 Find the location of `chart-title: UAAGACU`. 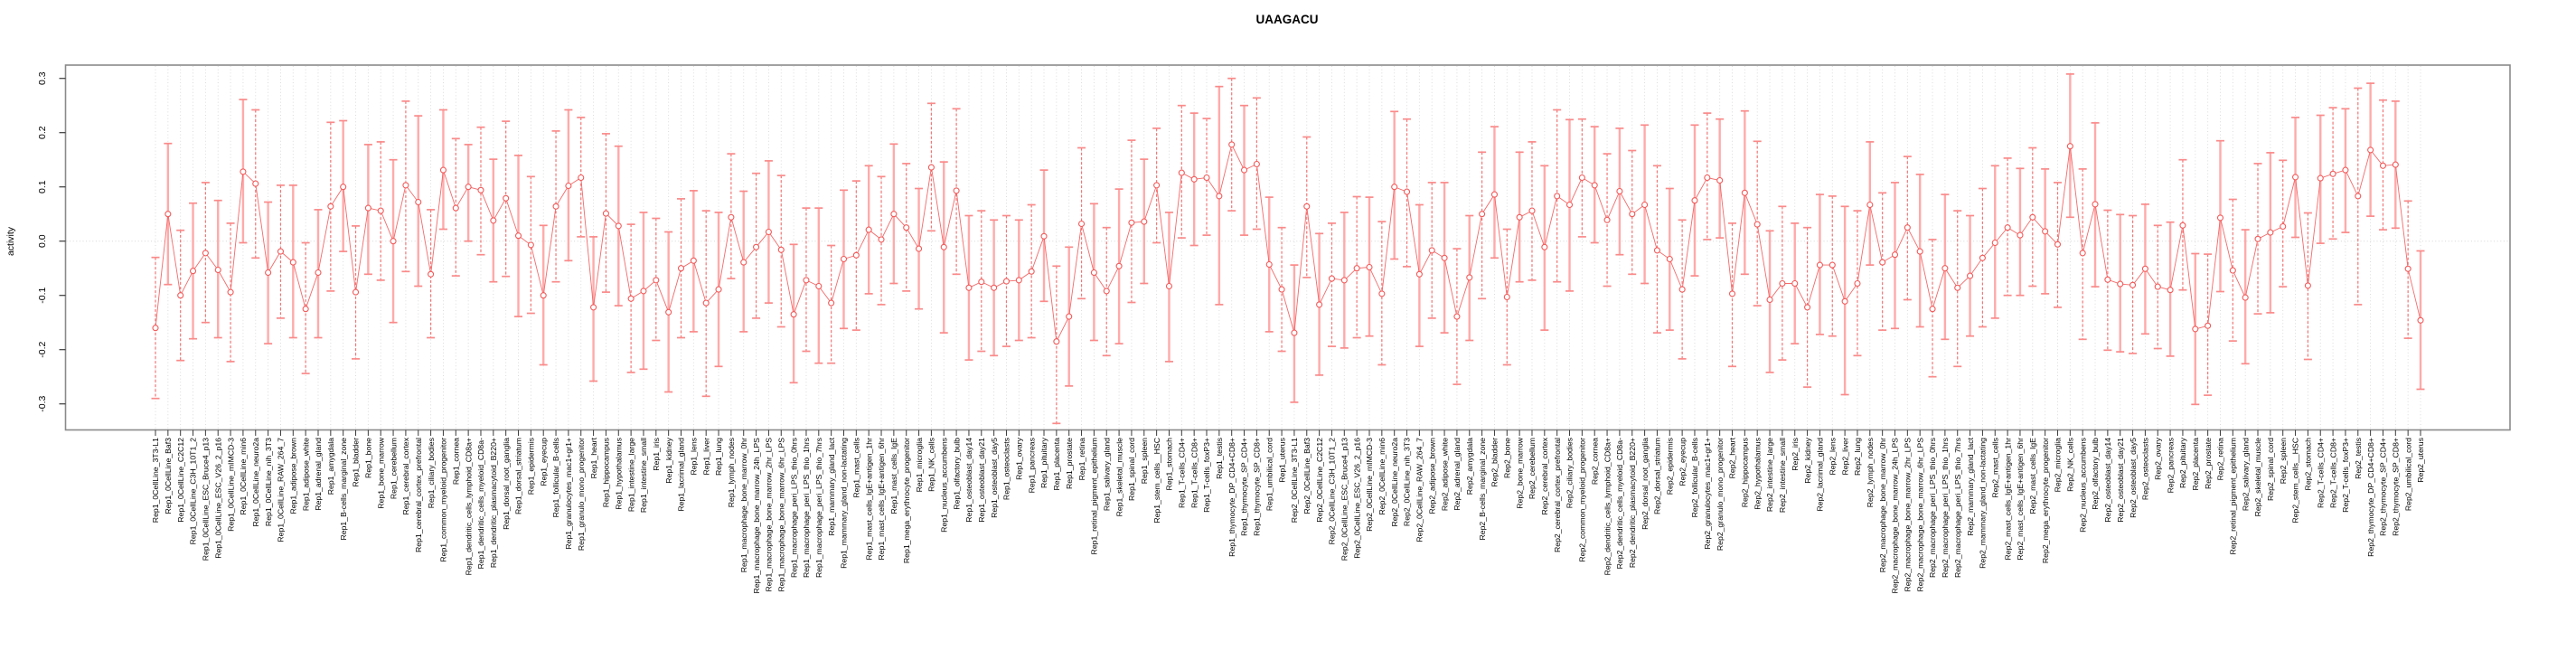

chart-title: UAAGACU is located at coordinates (1287, 19).